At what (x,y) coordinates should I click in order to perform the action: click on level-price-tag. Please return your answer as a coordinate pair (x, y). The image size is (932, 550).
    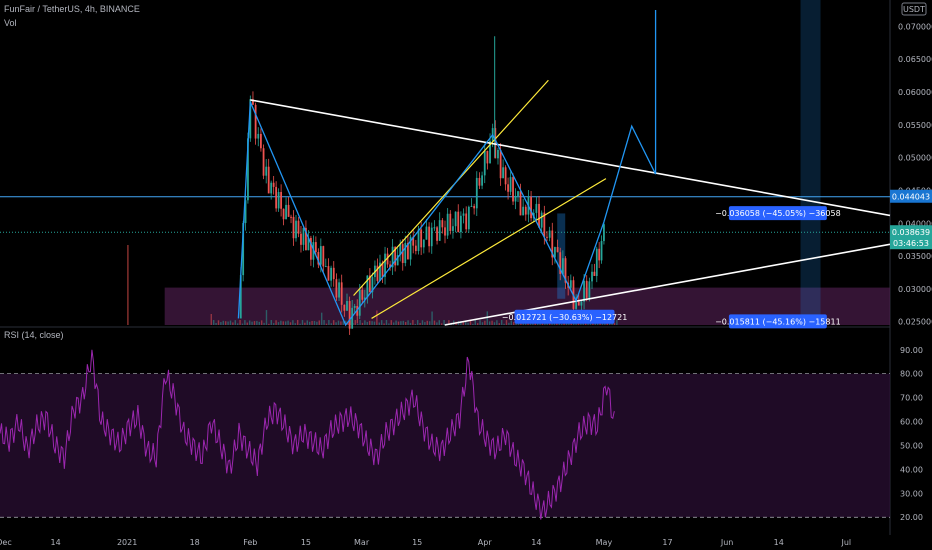
    Looking at the image, I should click on (911, 196).